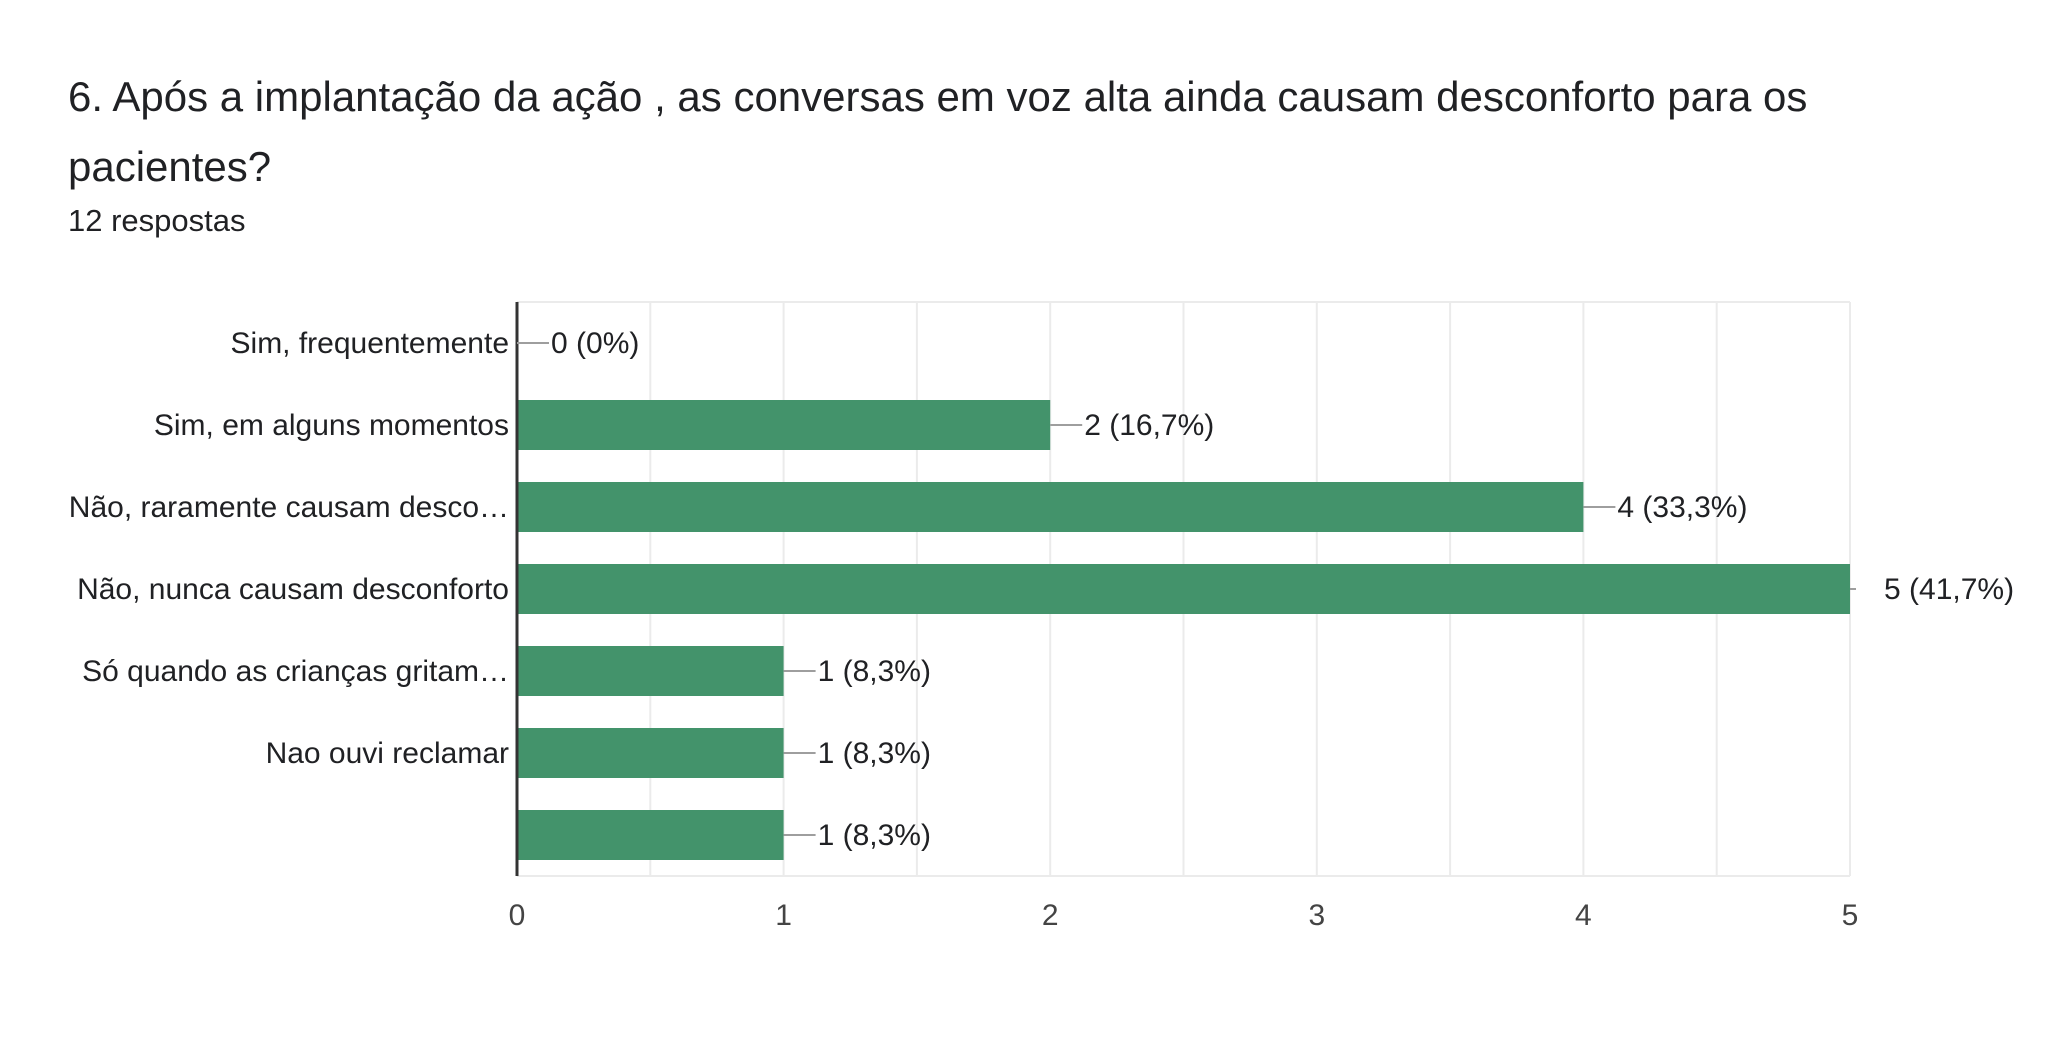 Image resolution: width=2048 pixels, height=1041 pixels. Describe the element at coordinates (387, 753) in the screenshot. I see `category-label: Nao ouvi reclamar` at that location.